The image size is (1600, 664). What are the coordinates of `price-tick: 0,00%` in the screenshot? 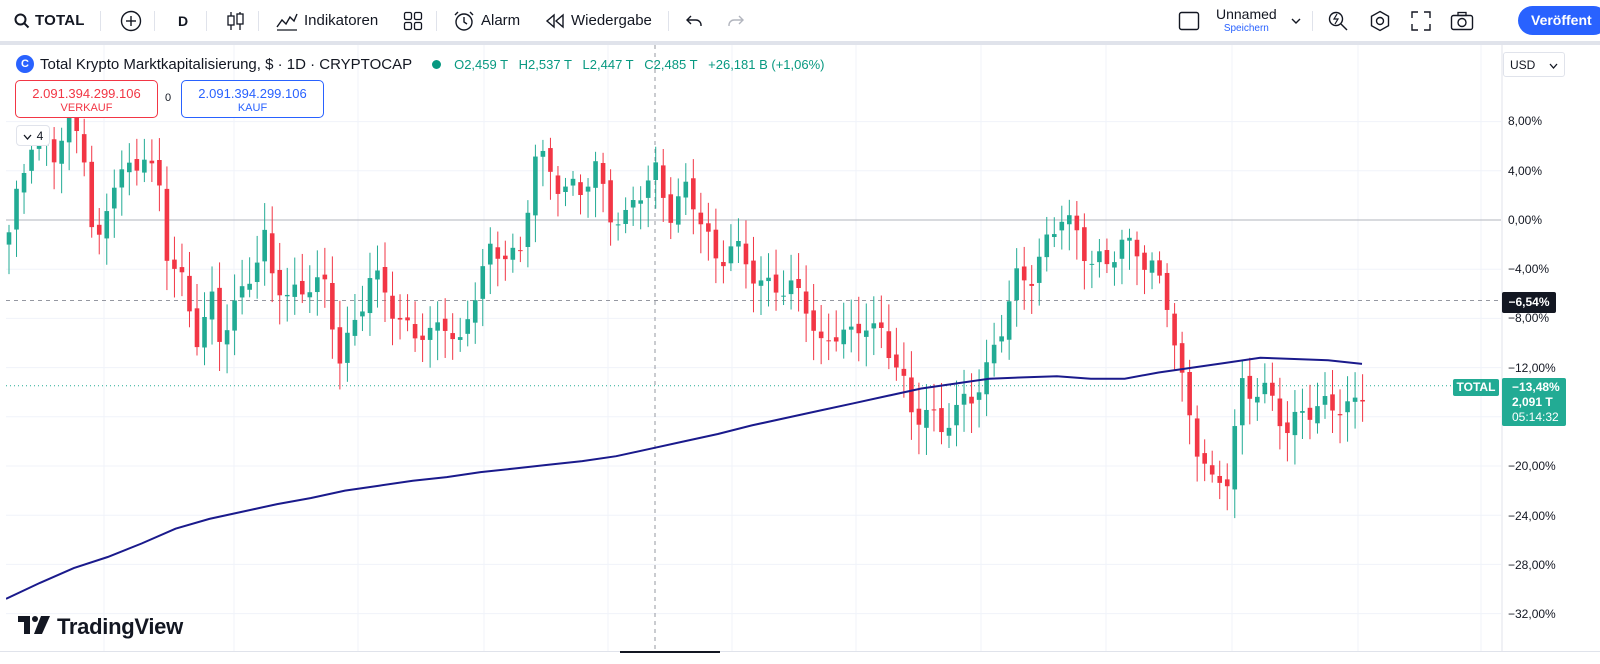 It's located at (1525, 220).